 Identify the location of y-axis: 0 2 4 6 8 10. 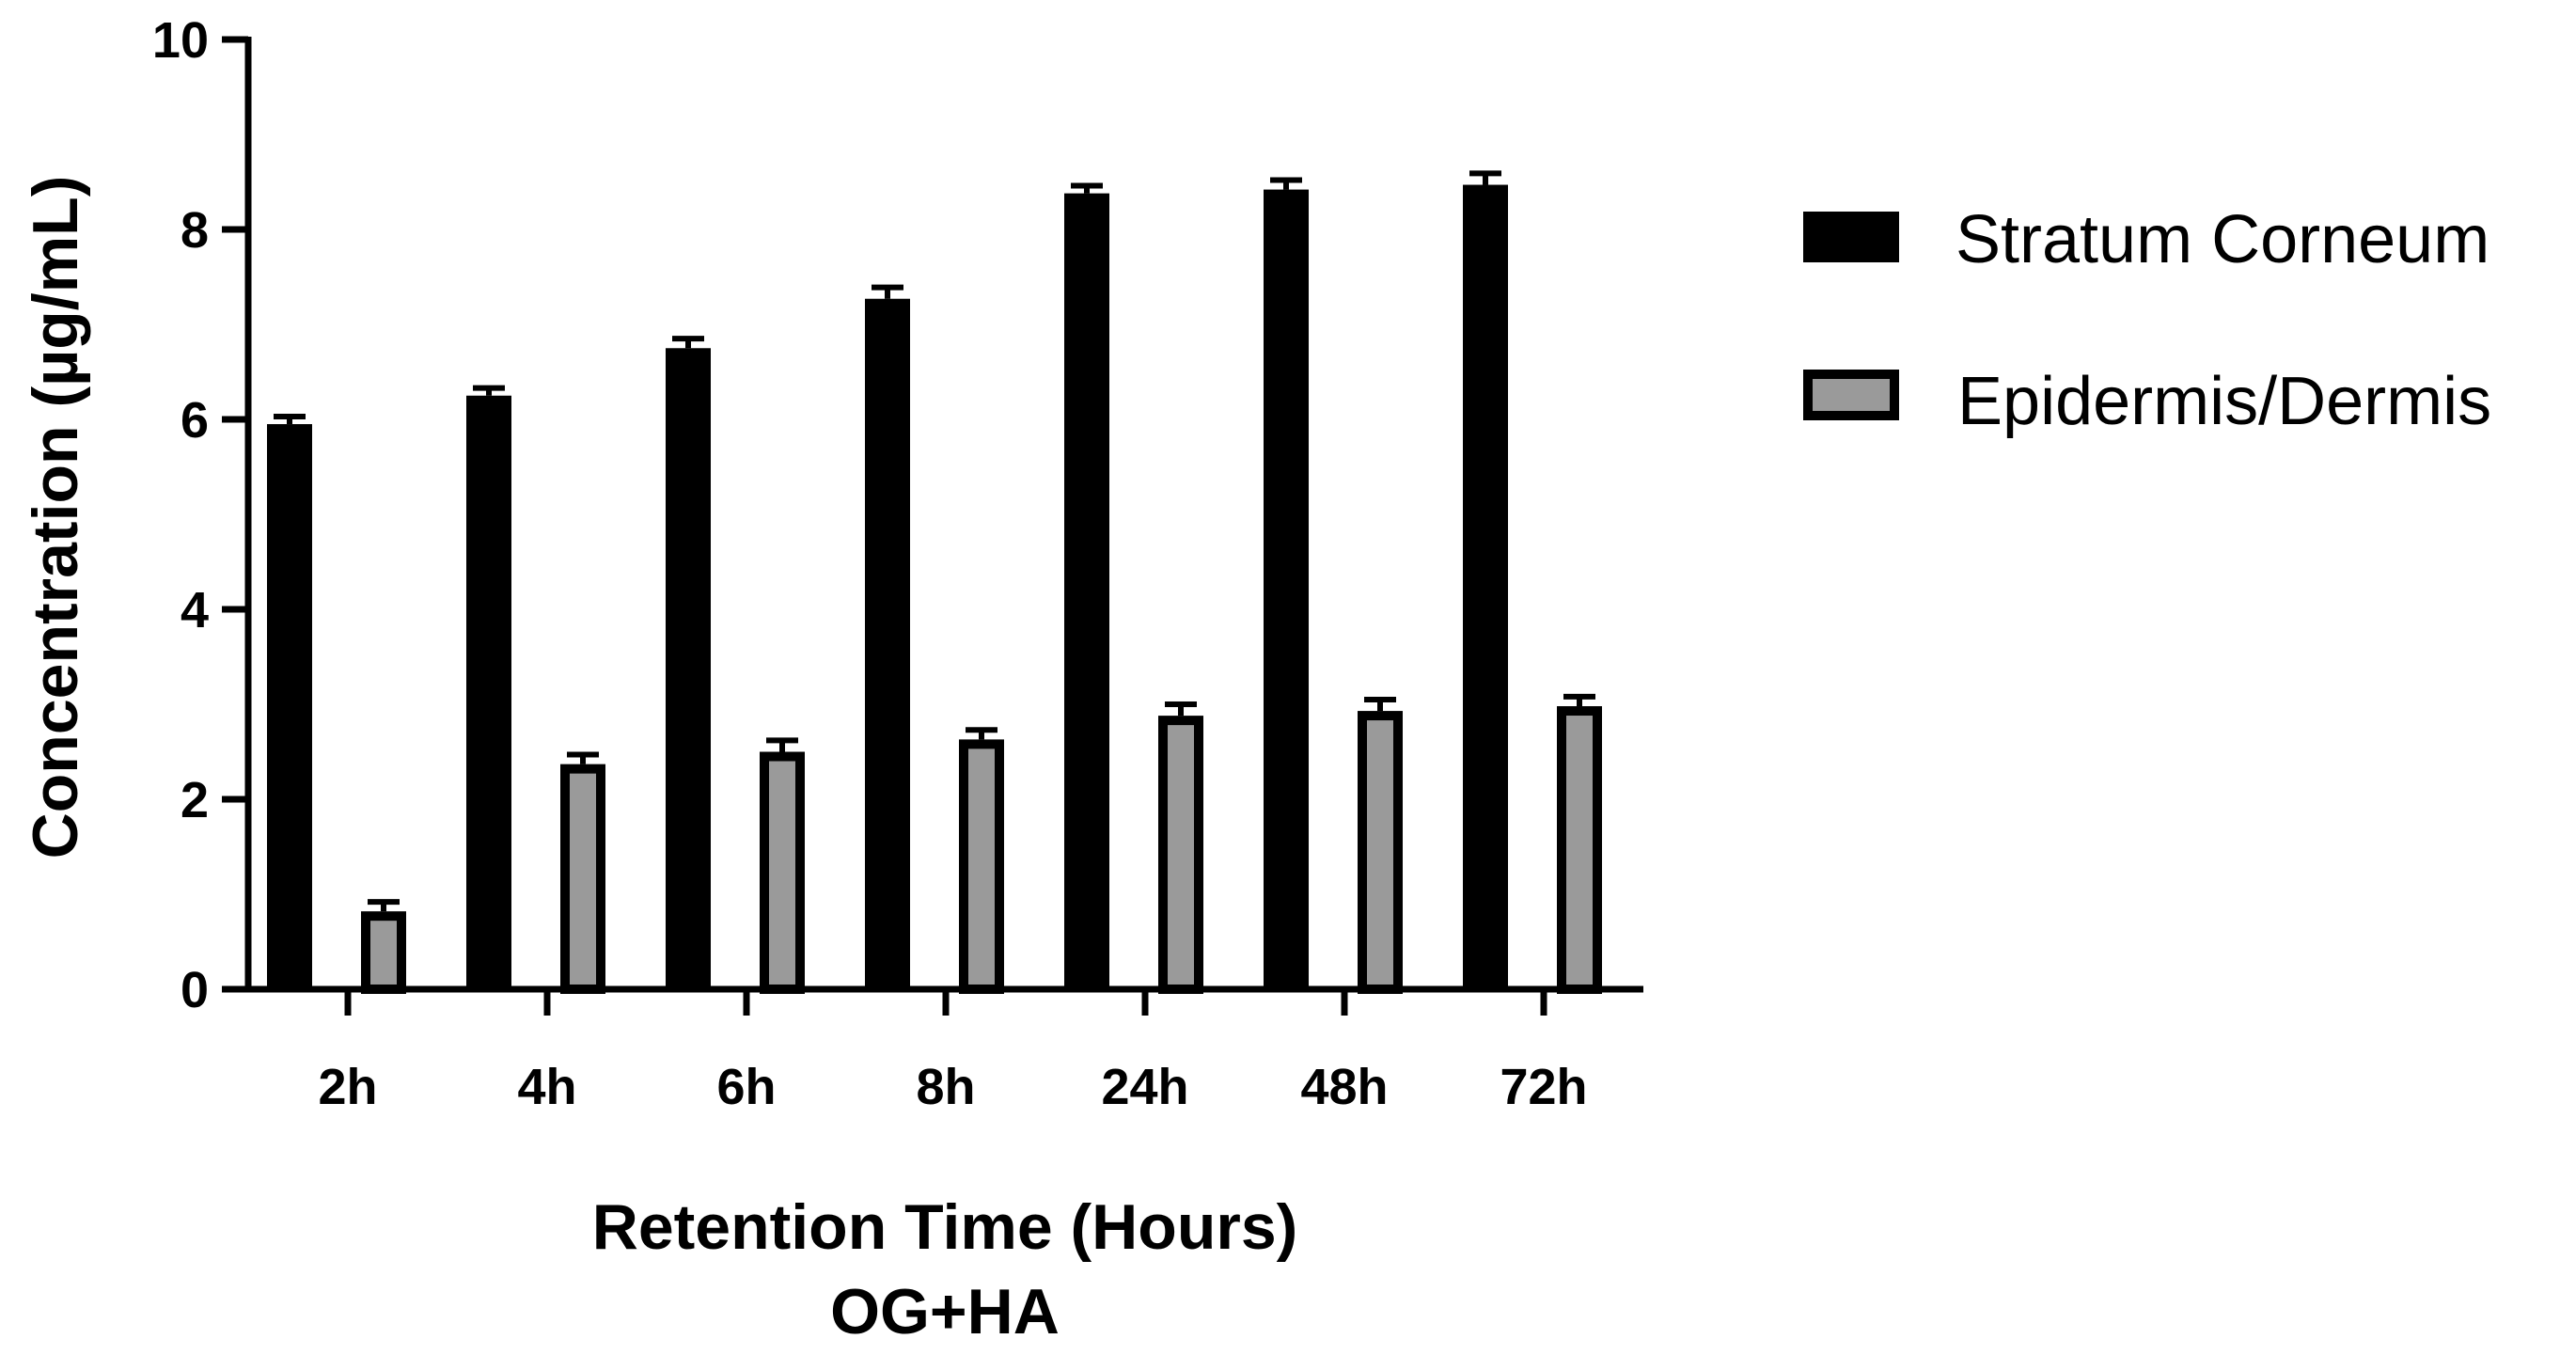
(202, 515).